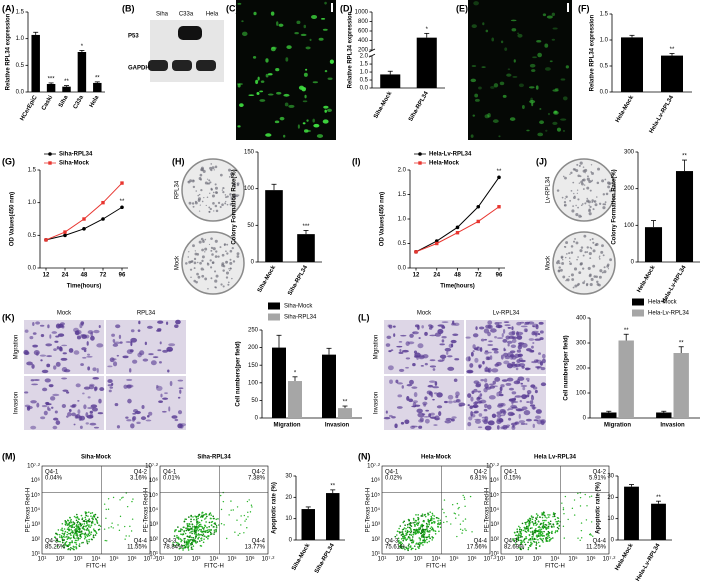 The width and height of the screenshot is (709, 584). What do you see at coordinates (373, 466) in the screenshot?
I see `flow-y-tick-label: 10⁷·²` at bounding box center [373, 466].